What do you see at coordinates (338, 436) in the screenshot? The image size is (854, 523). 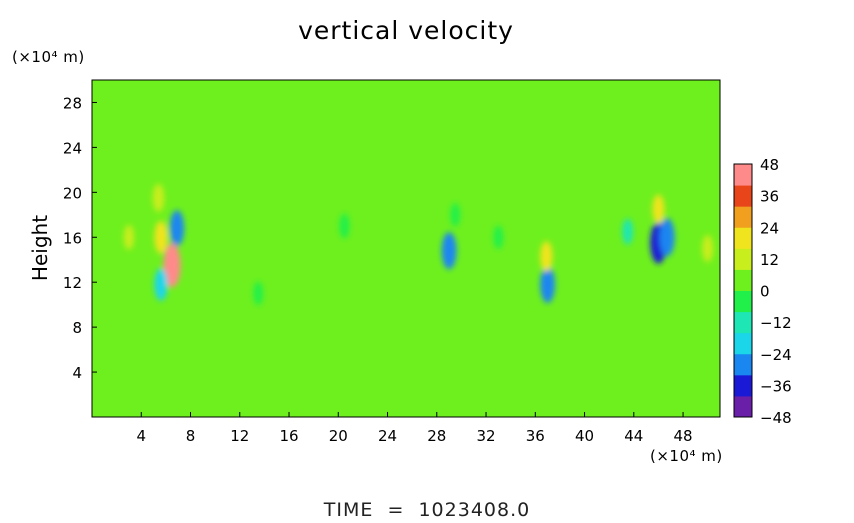 I see `x-tick-label: 20` at bounding box center [338, 436].